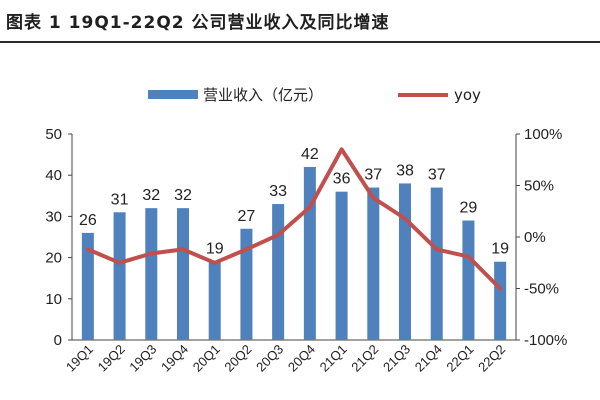  What do you see at coordinates (459, 358) in the screenshot?
I see `x-tick-label: 22Q1` at bounding box center [459, 358].